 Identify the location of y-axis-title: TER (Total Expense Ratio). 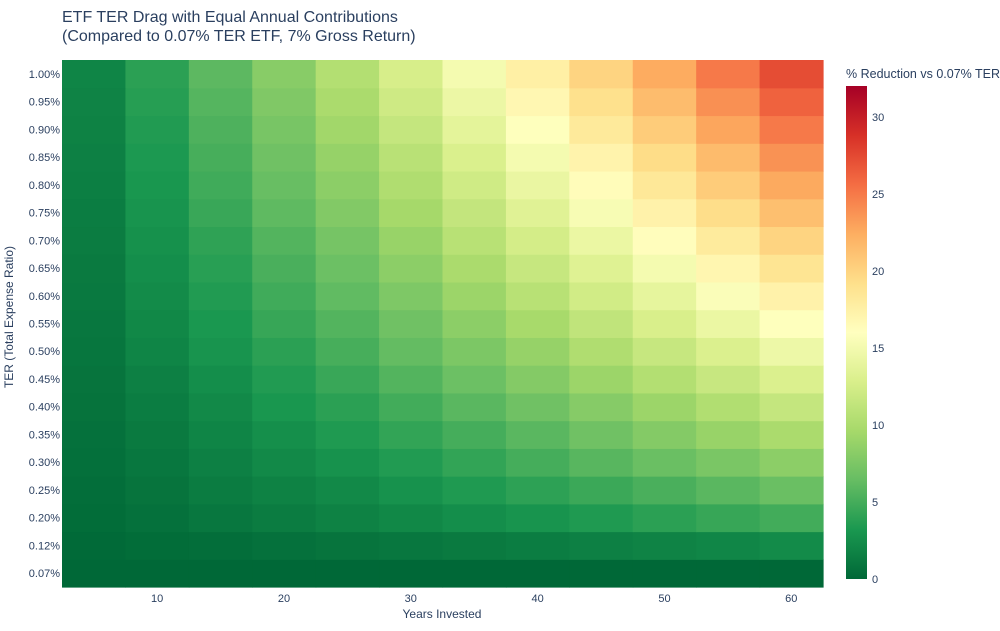
(9, 317).